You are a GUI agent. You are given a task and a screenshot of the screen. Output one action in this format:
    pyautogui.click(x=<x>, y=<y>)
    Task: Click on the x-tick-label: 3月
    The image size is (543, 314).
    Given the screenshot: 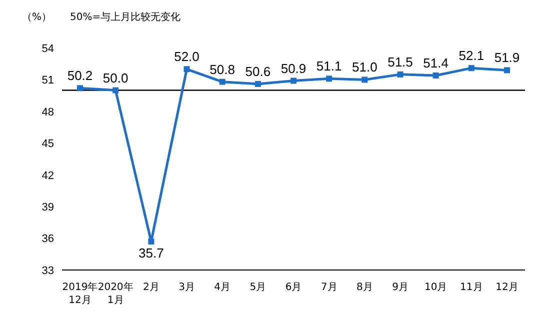 What is the action you would take?
    pyautogui.click(x=186, y=287)
    